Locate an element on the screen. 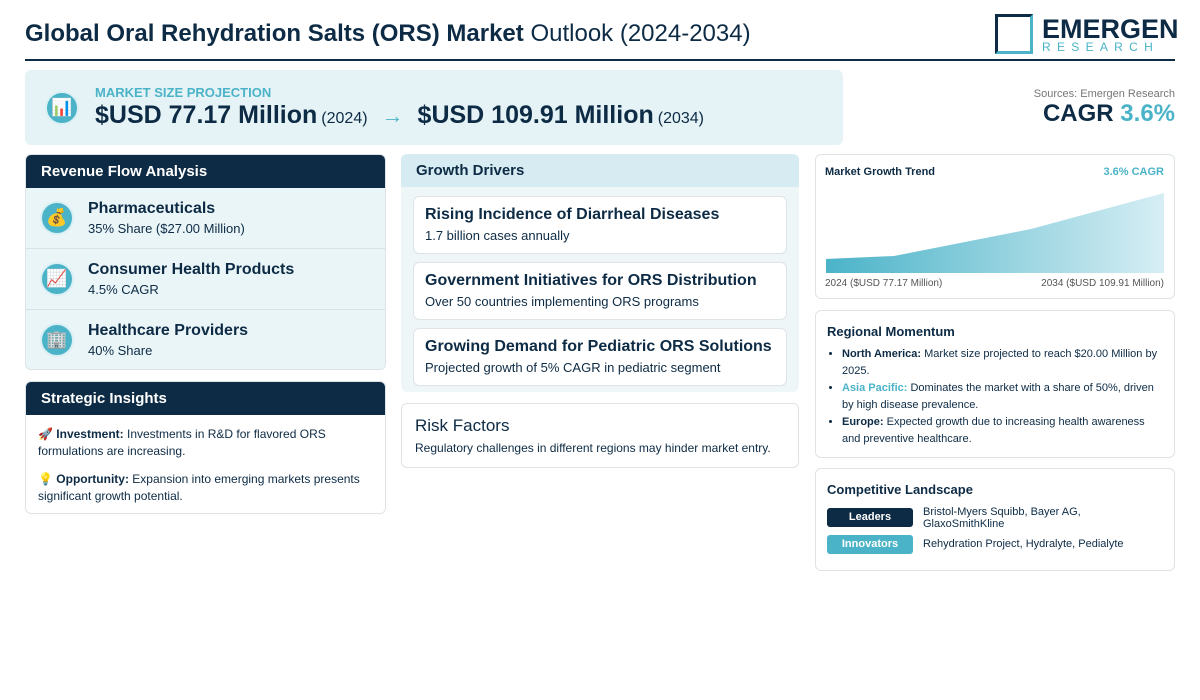 This screenshot has height=700, width=1200. icon: 💡 is located at coordinates (45, 479).